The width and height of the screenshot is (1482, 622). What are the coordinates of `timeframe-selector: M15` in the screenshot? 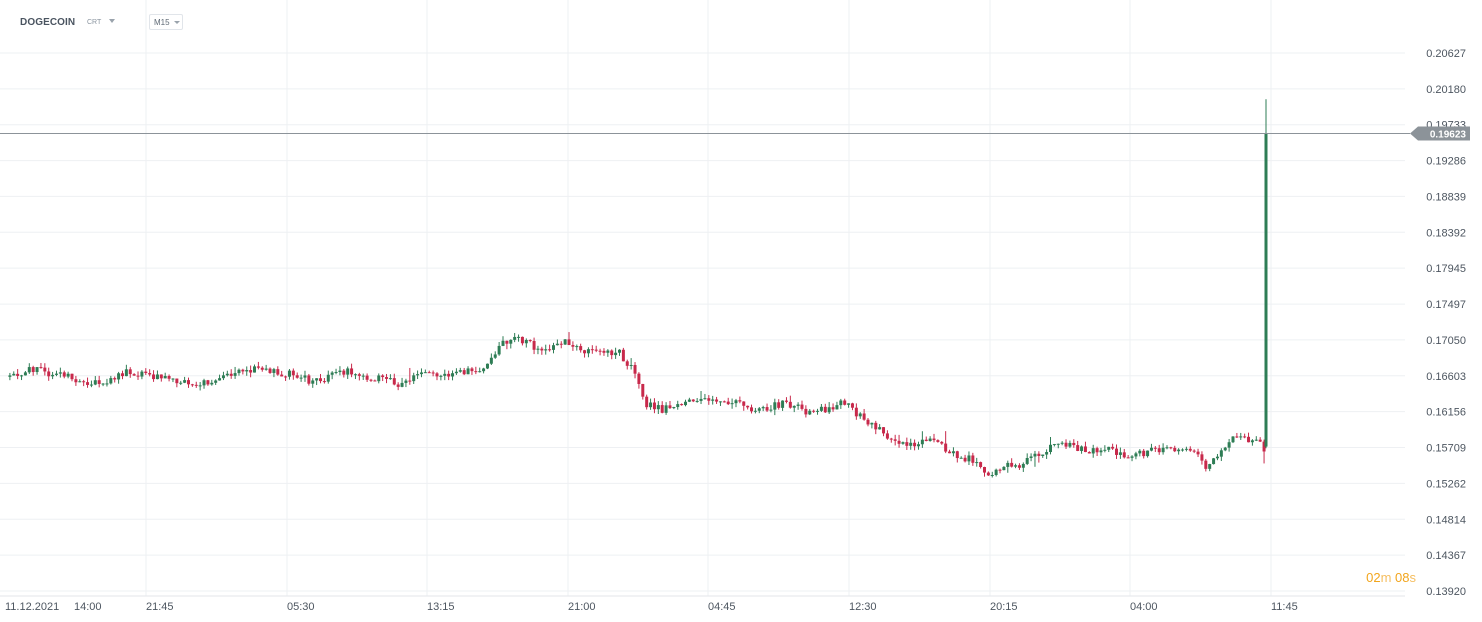 It's located at (166, 22).